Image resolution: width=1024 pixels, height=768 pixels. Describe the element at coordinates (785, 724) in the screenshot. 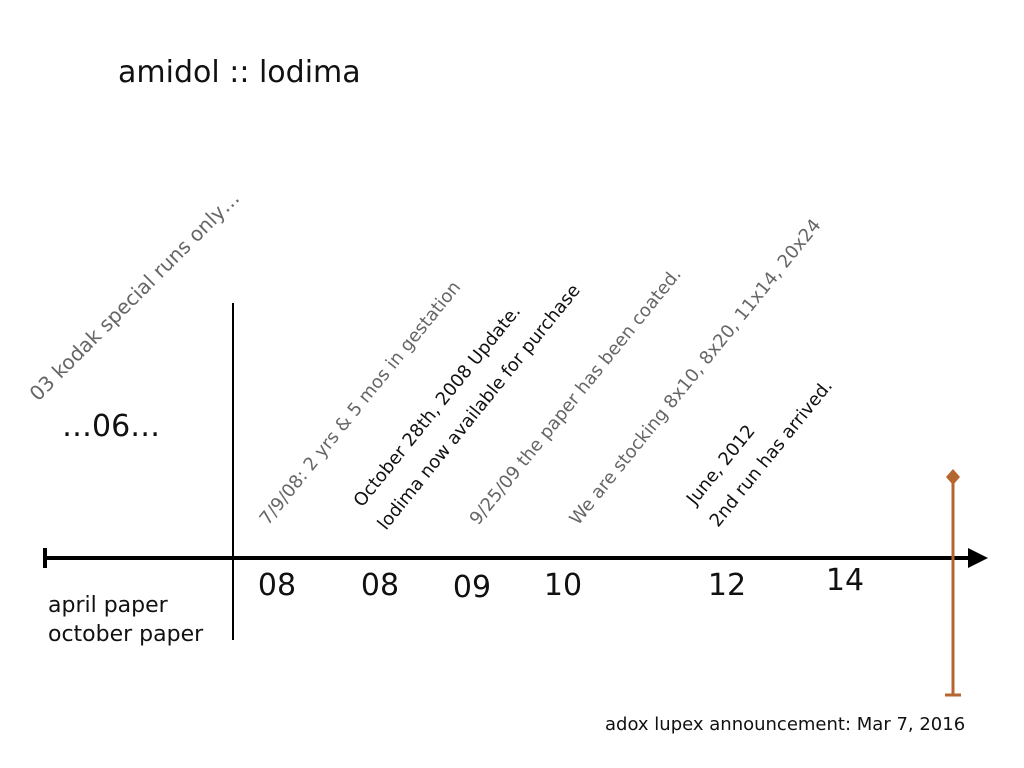

I see `marker-label: adox lupex announcement: Mar 7, 2016` at that location.